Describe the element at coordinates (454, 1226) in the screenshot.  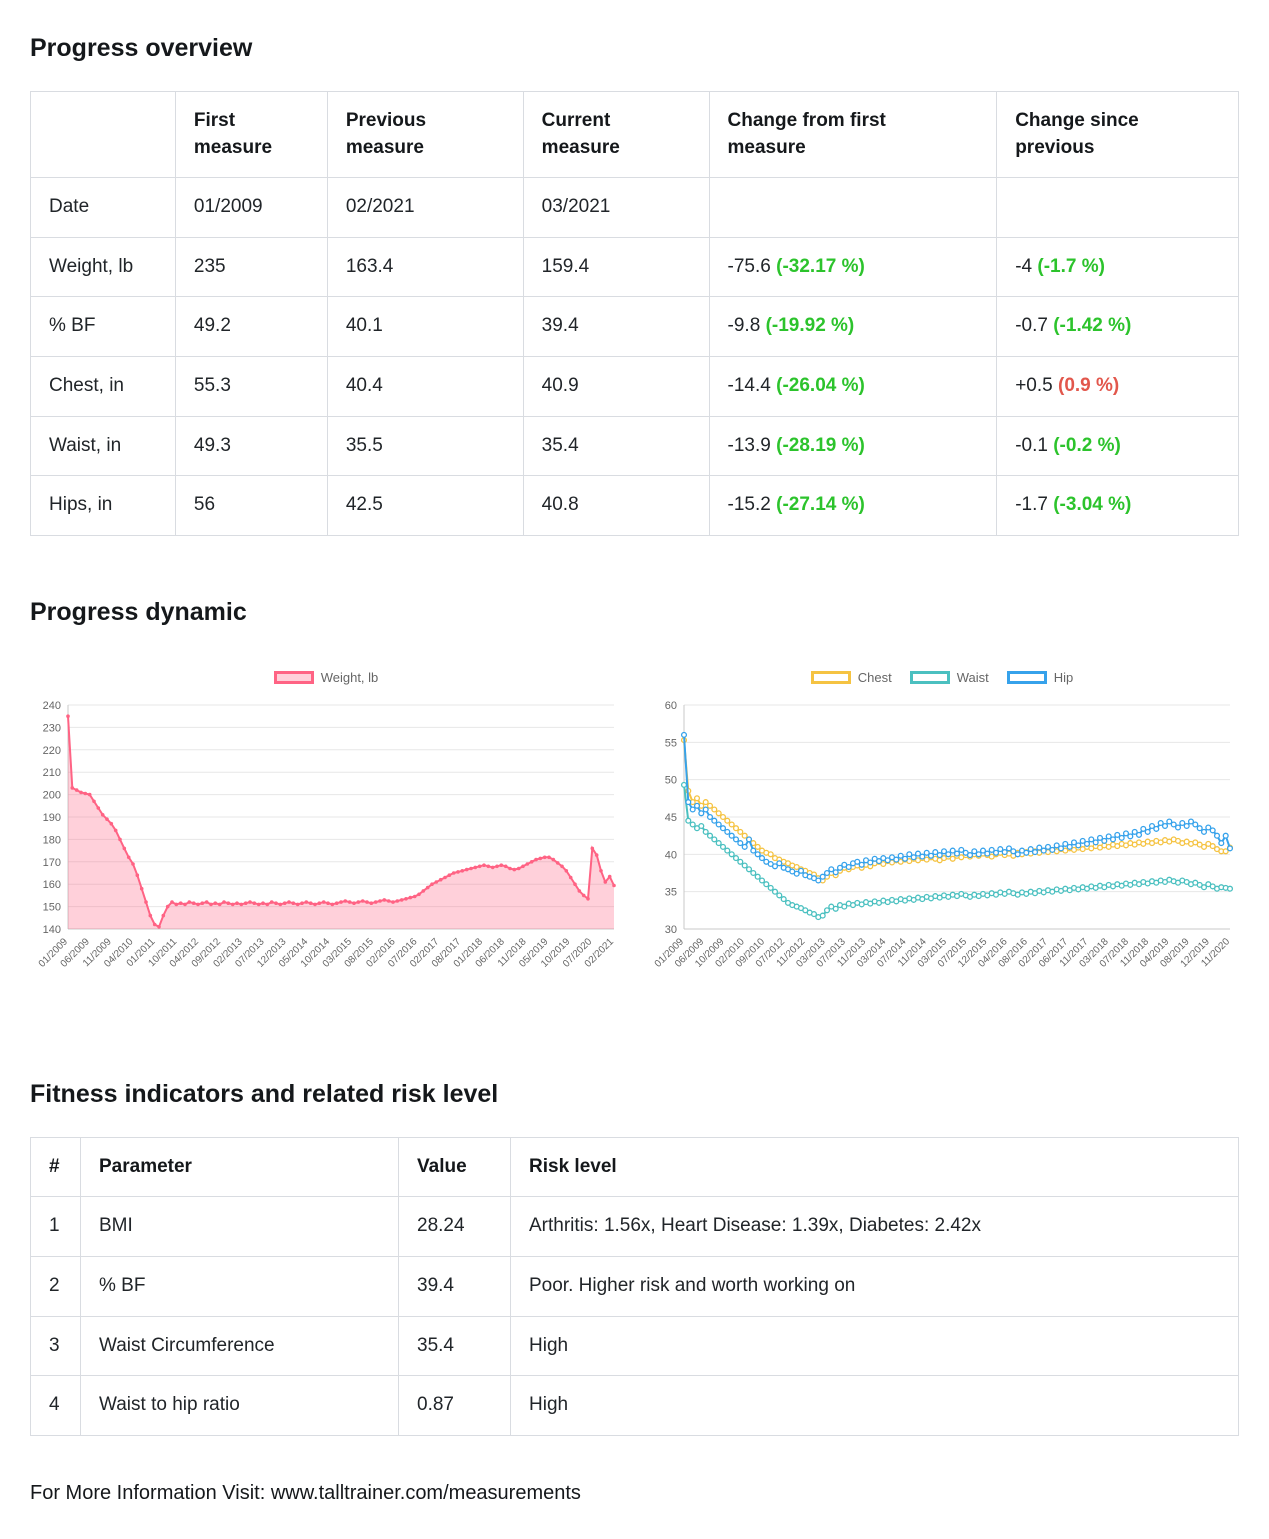
I see `parameter-value: 28.24` at that location.